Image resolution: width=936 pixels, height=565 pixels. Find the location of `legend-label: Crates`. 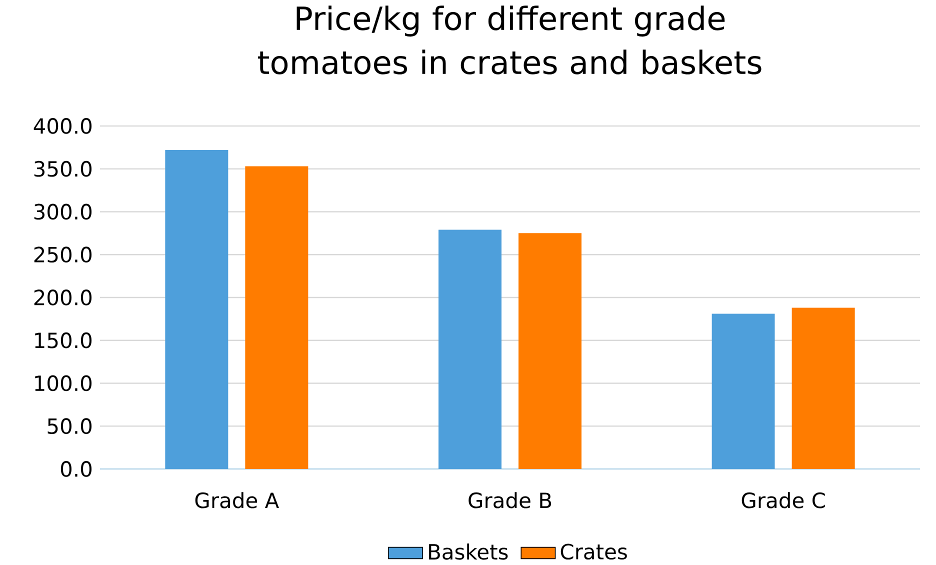

legend-label: Crates is located at coordinates (593, 552).